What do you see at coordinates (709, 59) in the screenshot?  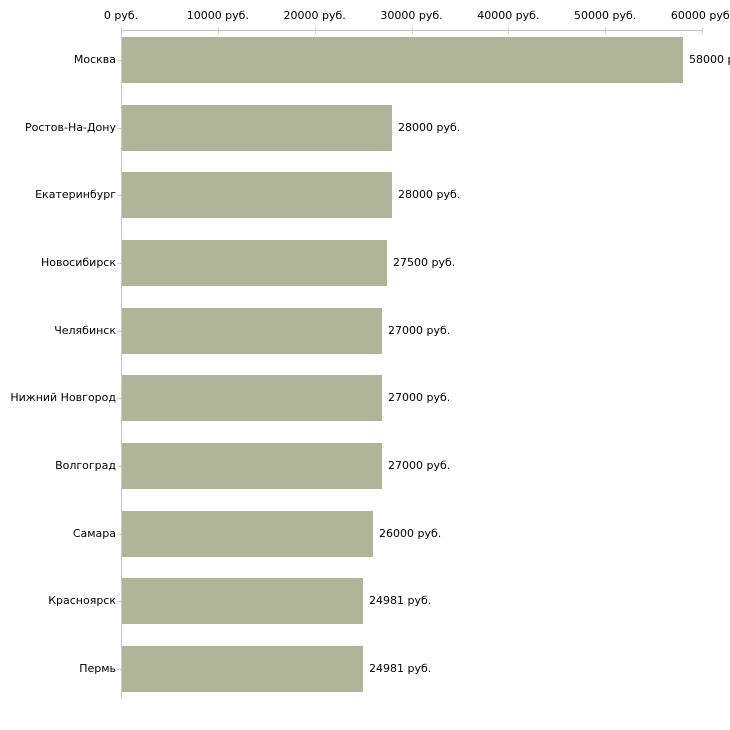 I see `value-label: 58000 р` at bounding box center [709, 59].